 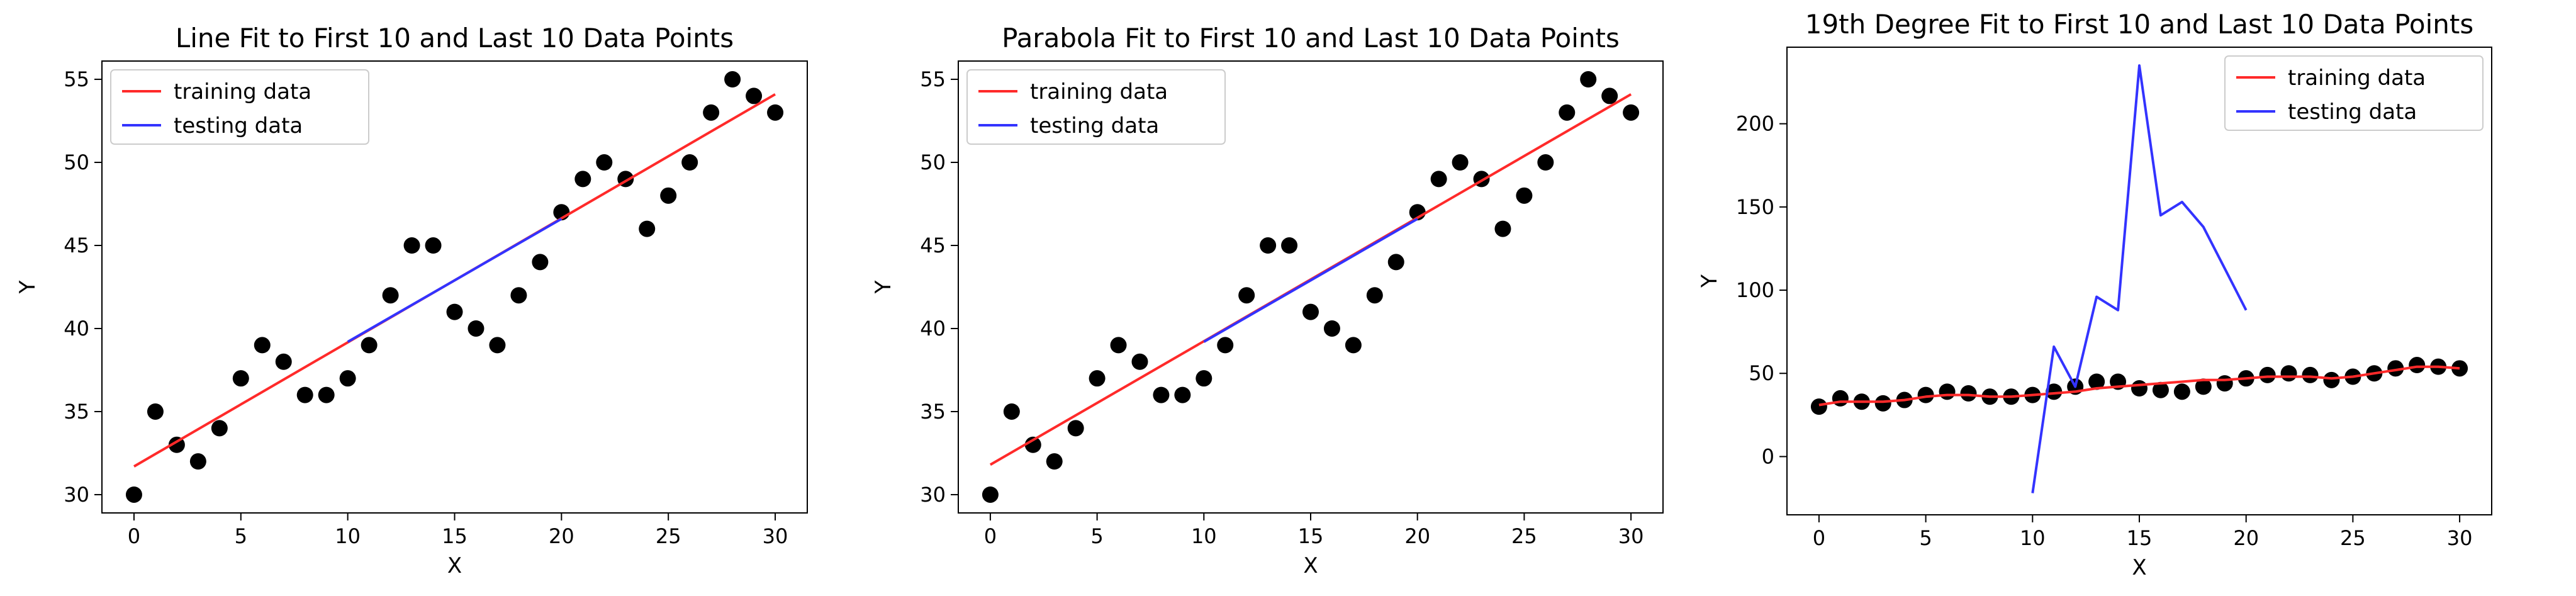 What do you see at coordinates (1755, 207) in the screenshot?
I see `y-tick-label: 150` at bounding box center [1755, 207].